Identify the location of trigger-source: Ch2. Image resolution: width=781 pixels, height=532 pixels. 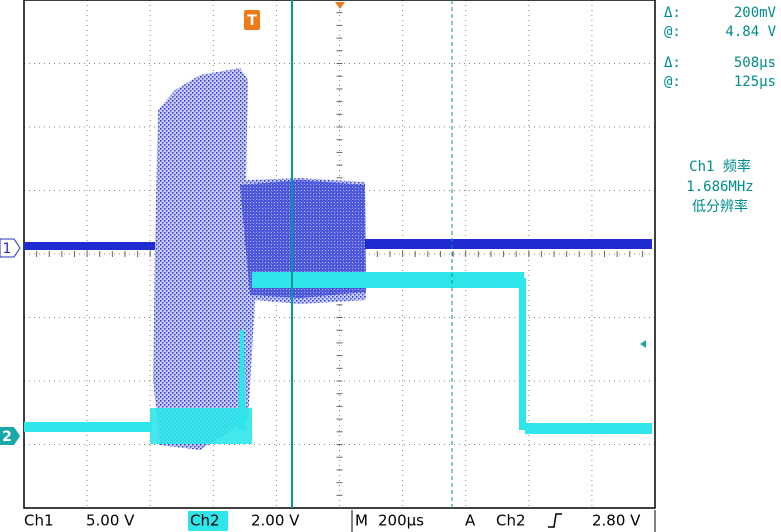
(511, 521).